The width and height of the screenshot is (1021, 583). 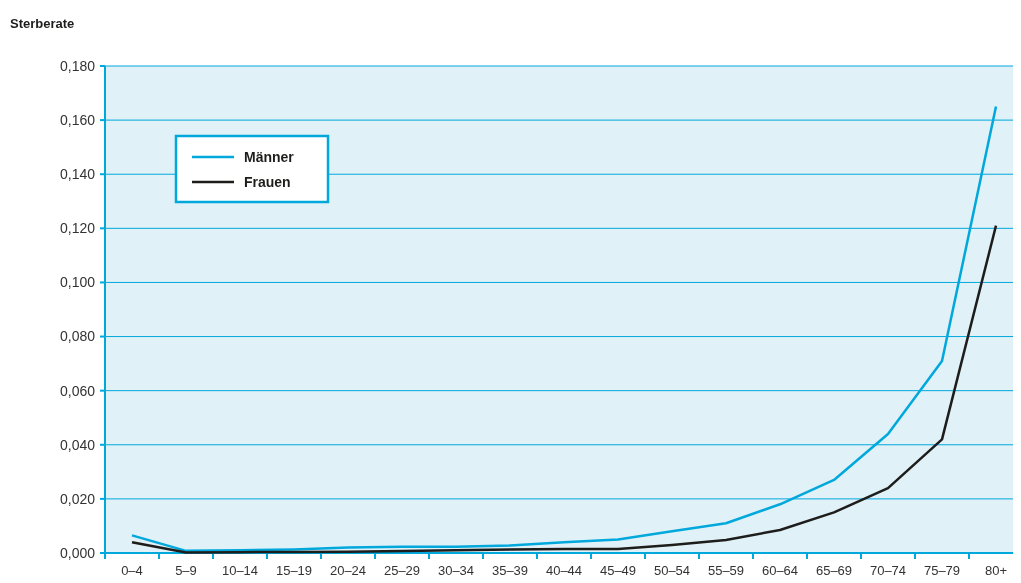 I want to click on y-tick-label: 0,180, so click(x=77, y=65).